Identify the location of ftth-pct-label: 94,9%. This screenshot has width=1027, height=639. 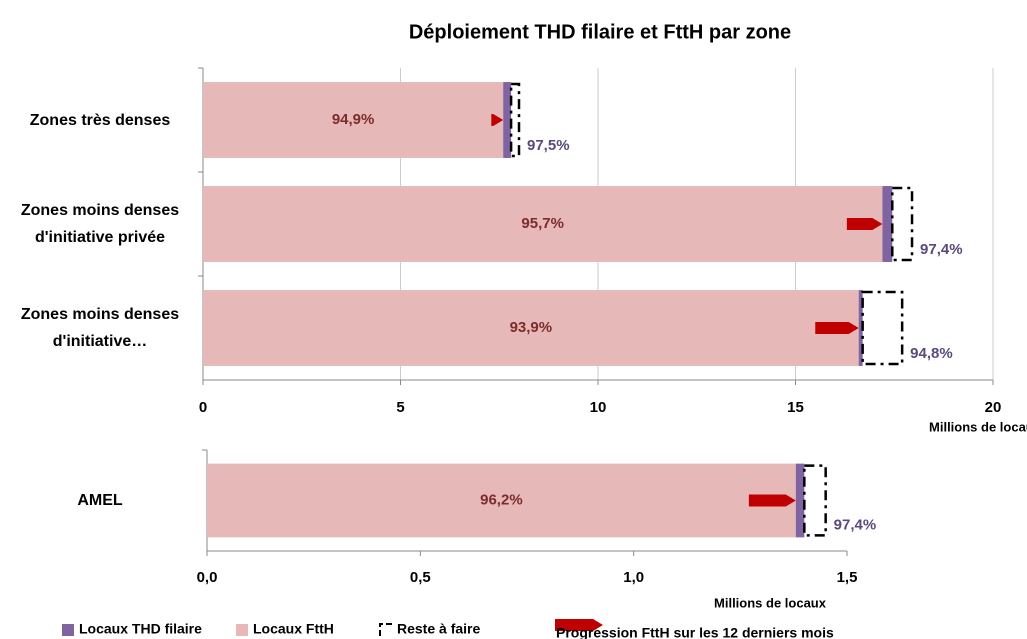
(353, 119).